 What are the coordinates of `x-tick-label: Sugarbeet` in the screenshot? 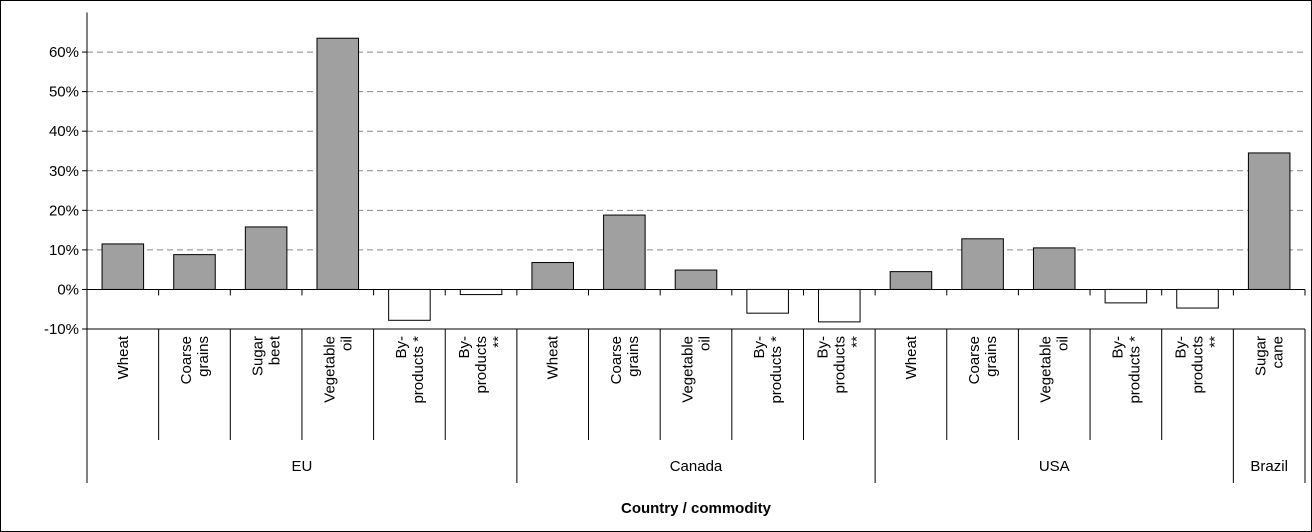 It's located at (267, 355).